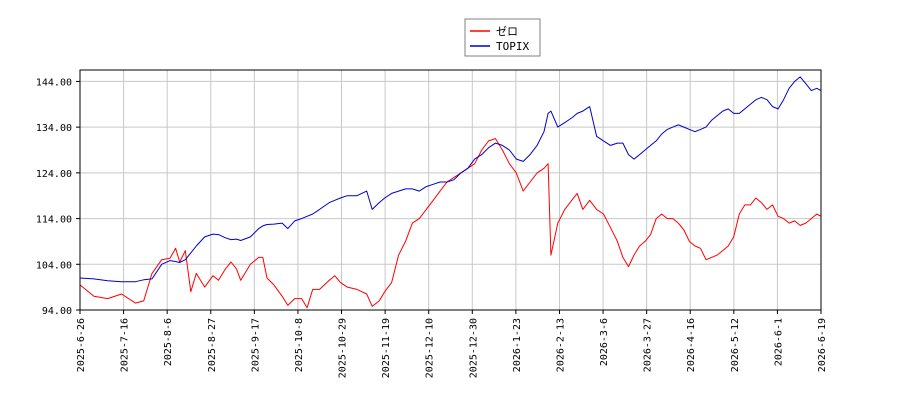 This screenshot has width=900, height=400. I want to click on x-tick-label: 2025-10-29, so click(343, 348).